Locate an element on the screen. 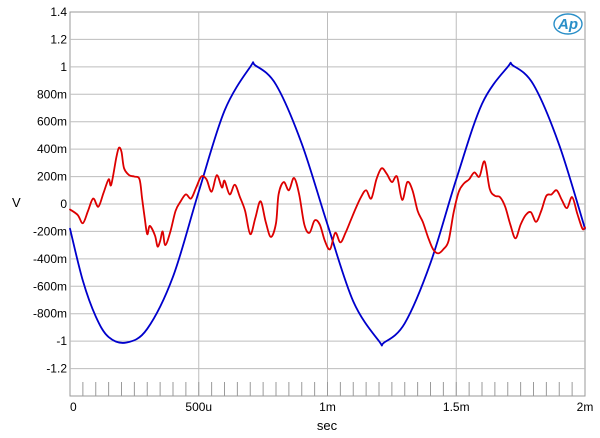 The height and width of the screenshot is (438, 600). y-tick-label-13: -1.2 is located at coordinates (56, 369).